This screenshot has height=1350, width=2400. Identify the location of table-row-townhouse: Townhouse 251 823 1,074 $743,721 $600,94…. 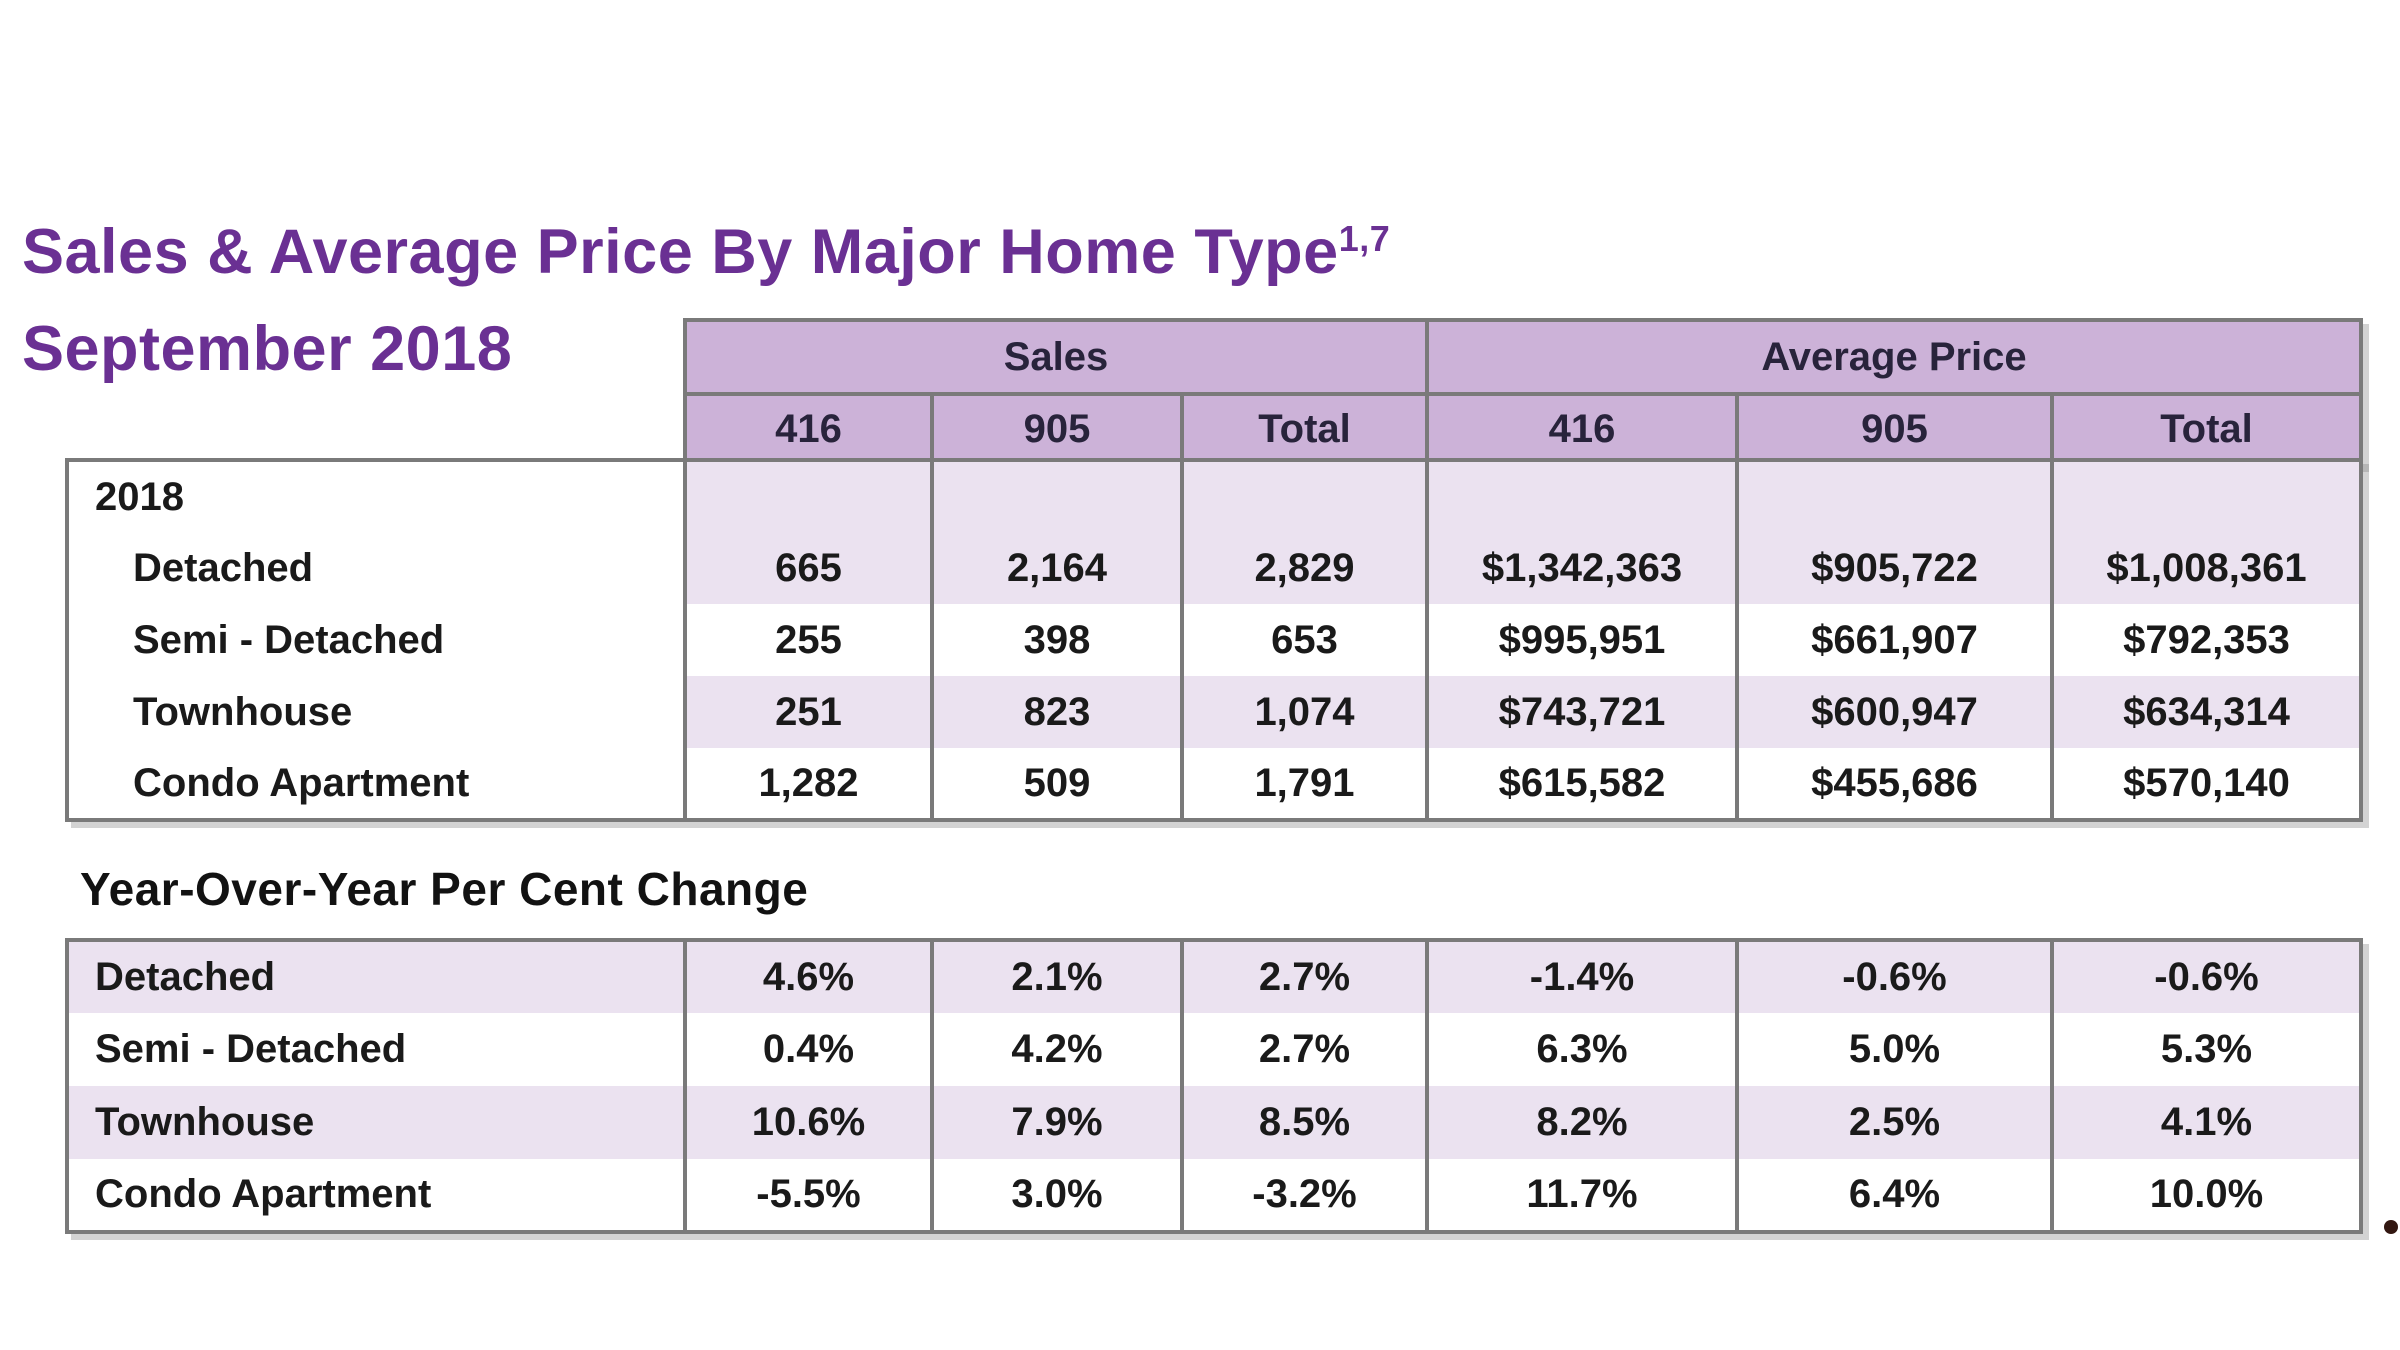
(1214, 712).